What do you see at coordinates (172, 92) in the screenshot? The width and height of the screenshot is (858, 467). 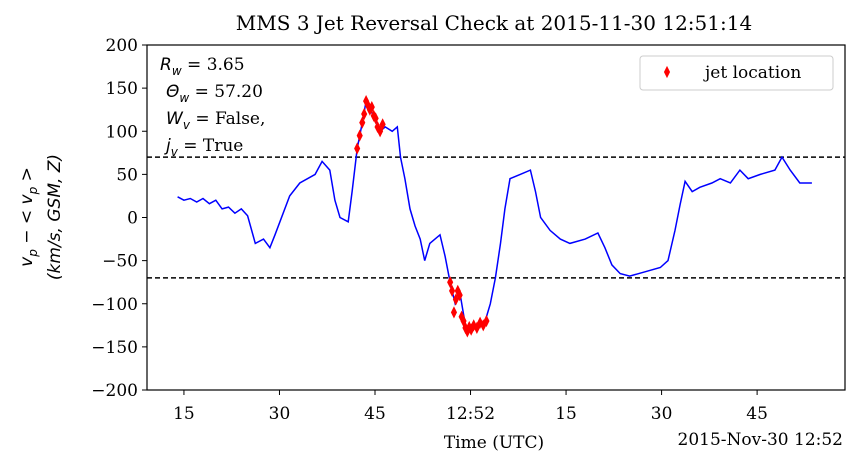 I see `annotation-symbol: Θ` at bounding box center [172, 92].